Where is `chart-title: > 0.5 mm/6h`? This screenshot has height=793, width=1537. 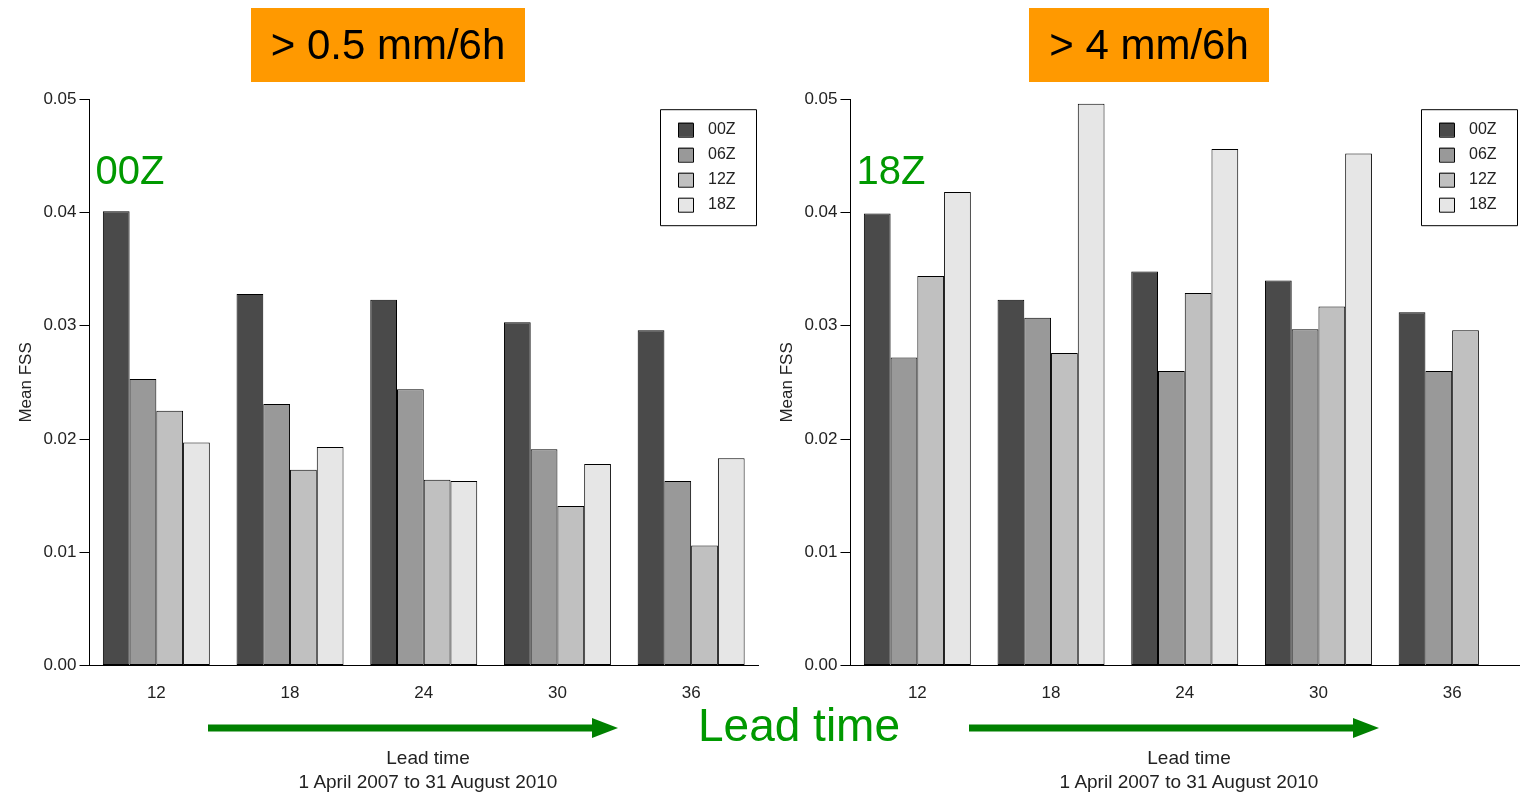
chart-title: > 0.5 mm/6h is located at coordinates (388, 45).